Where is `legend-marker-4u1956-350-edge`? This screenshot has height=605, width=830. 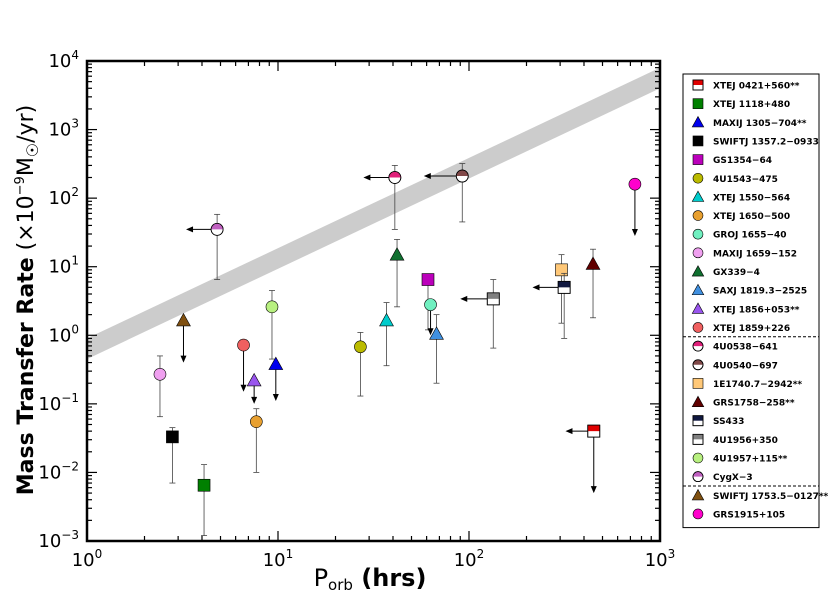 legend-marker-4u1956-350-edge is located at coordinates (698, 439).